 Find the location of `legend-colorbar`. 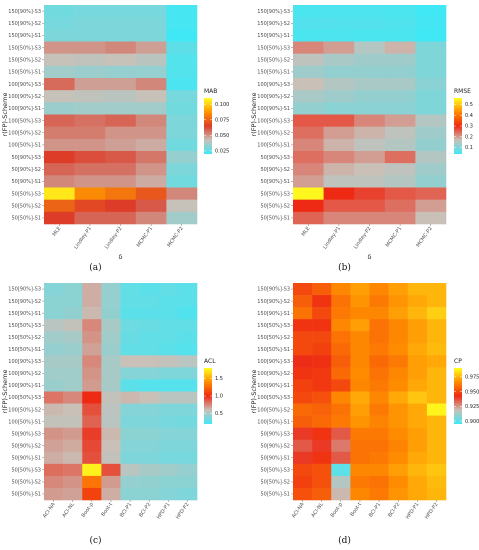

legend-colorbar is located at coordinates (208, 126).